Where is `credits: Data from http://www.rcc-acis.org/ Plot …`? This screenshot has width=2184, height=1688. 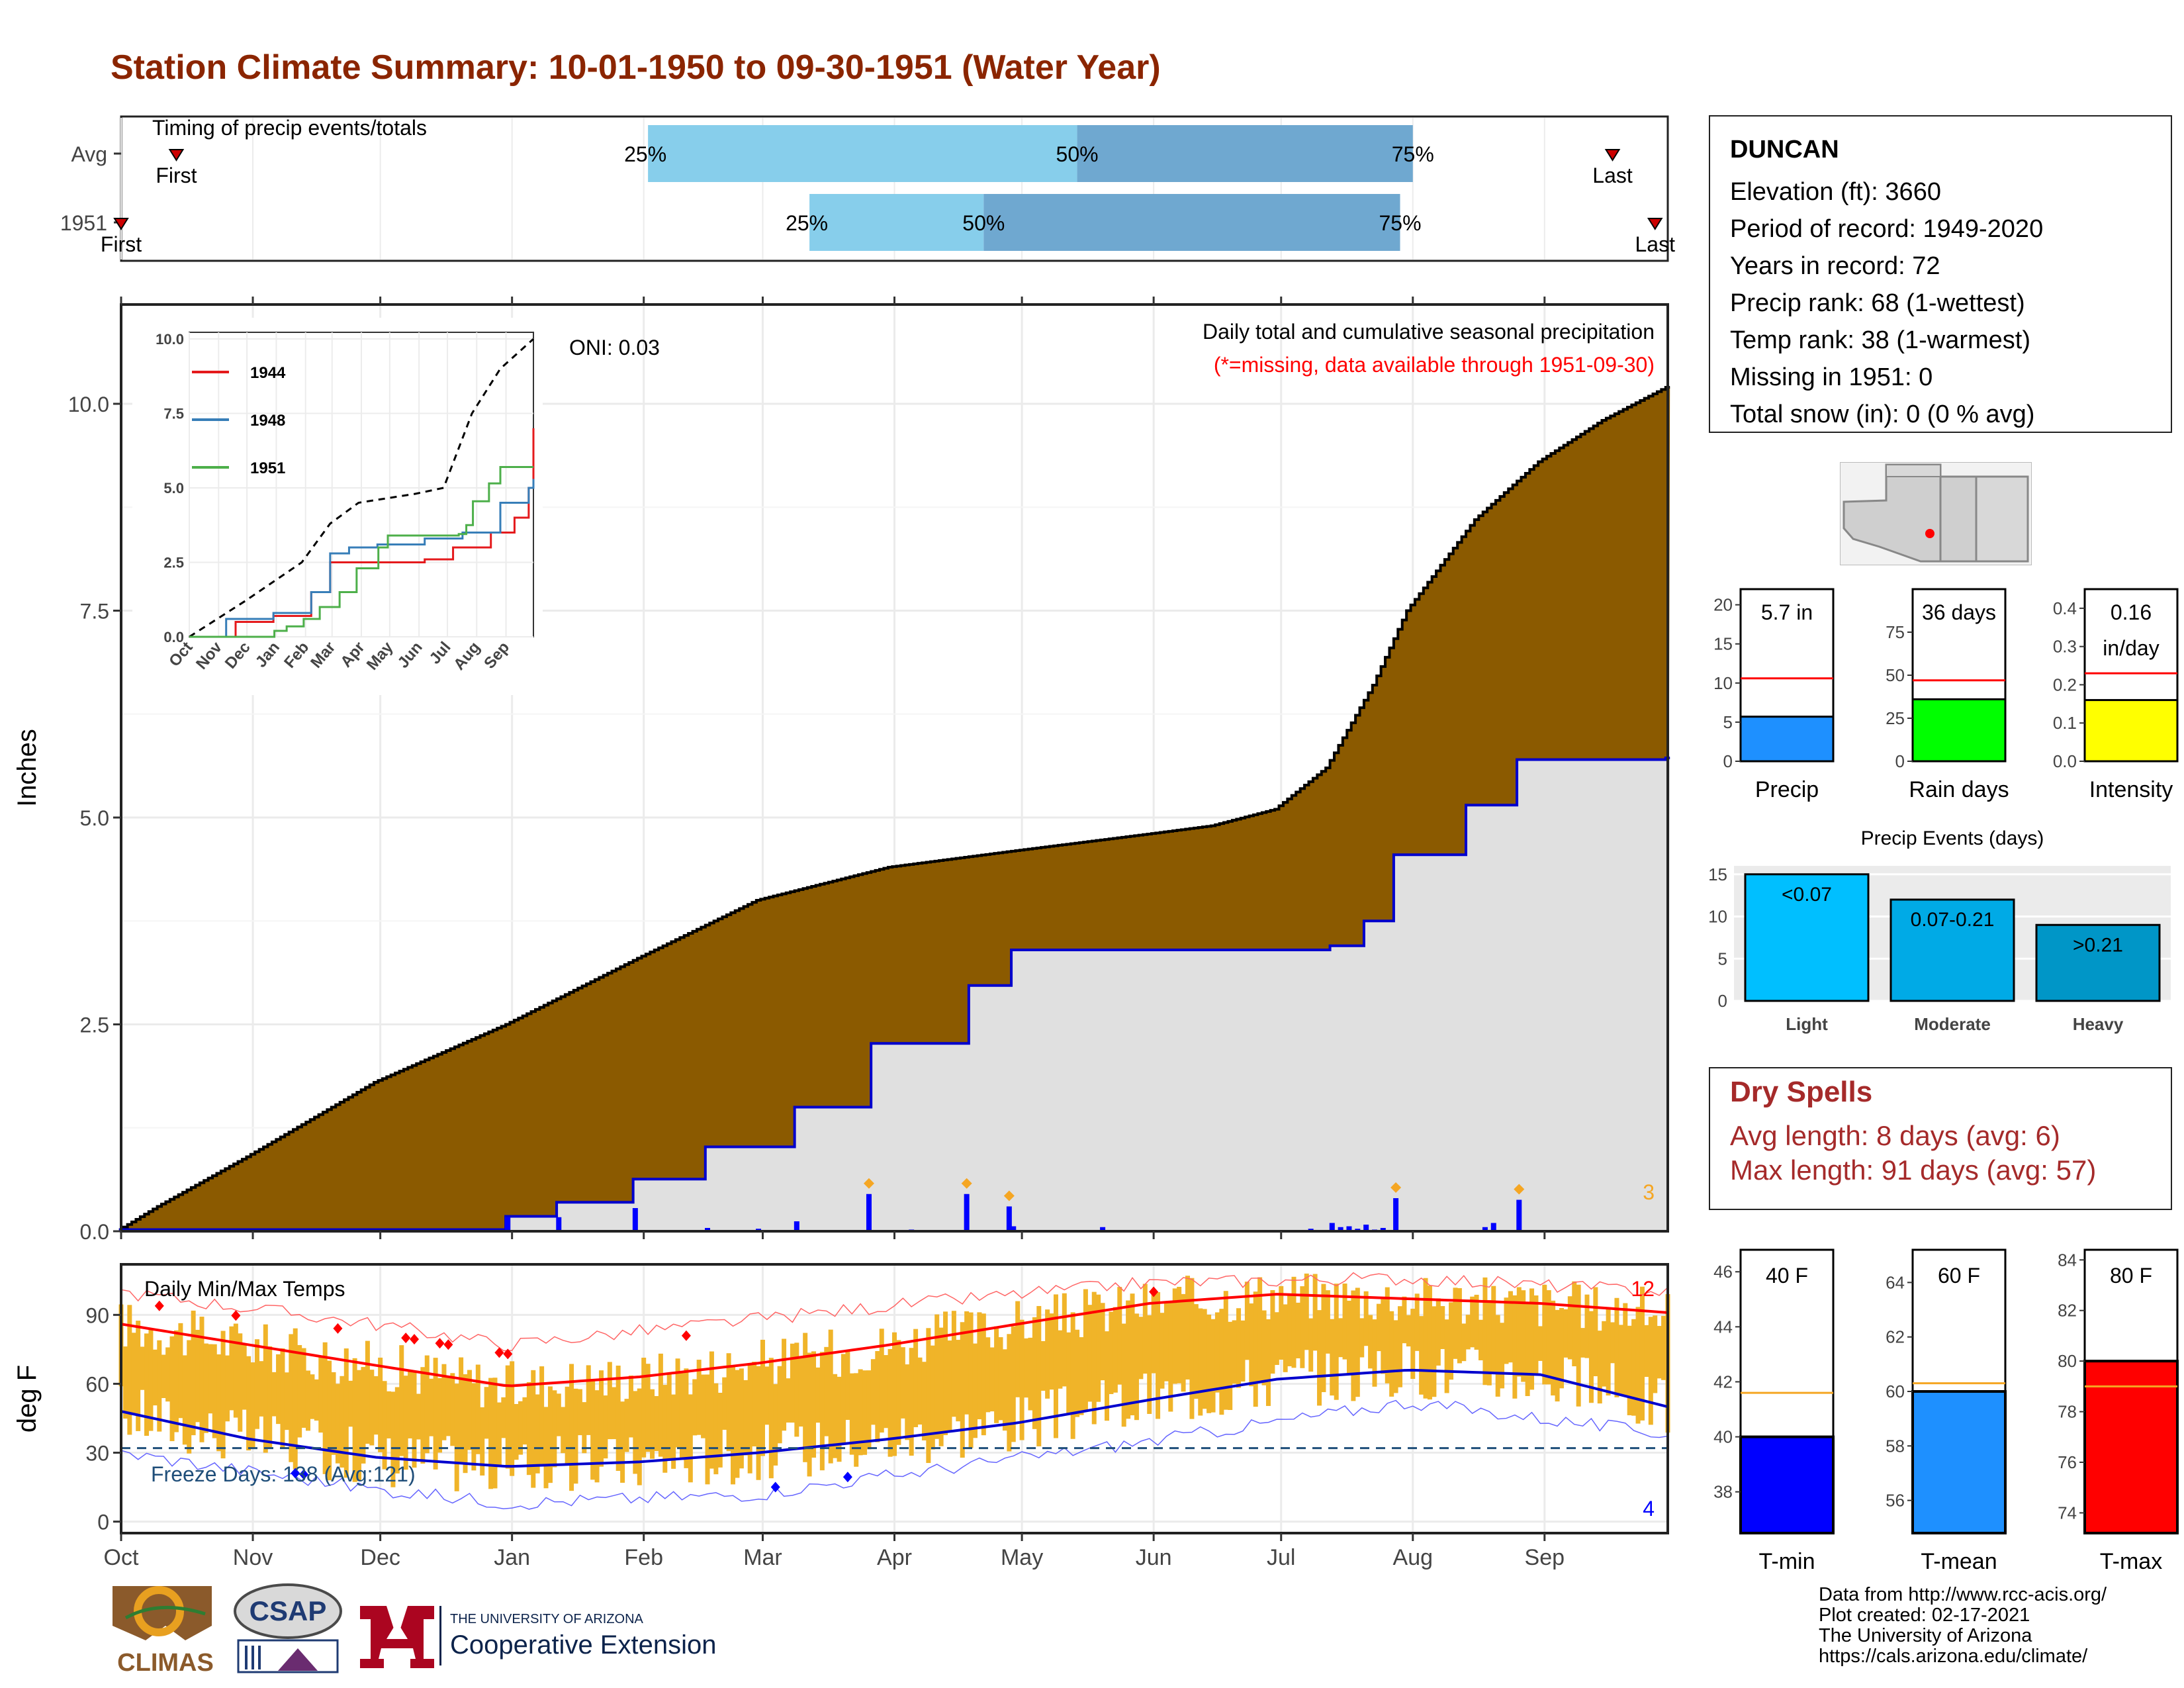 credits: Data from http://www.rcc-acis.org/ Plot … is located at coordinates (1963, 1626).